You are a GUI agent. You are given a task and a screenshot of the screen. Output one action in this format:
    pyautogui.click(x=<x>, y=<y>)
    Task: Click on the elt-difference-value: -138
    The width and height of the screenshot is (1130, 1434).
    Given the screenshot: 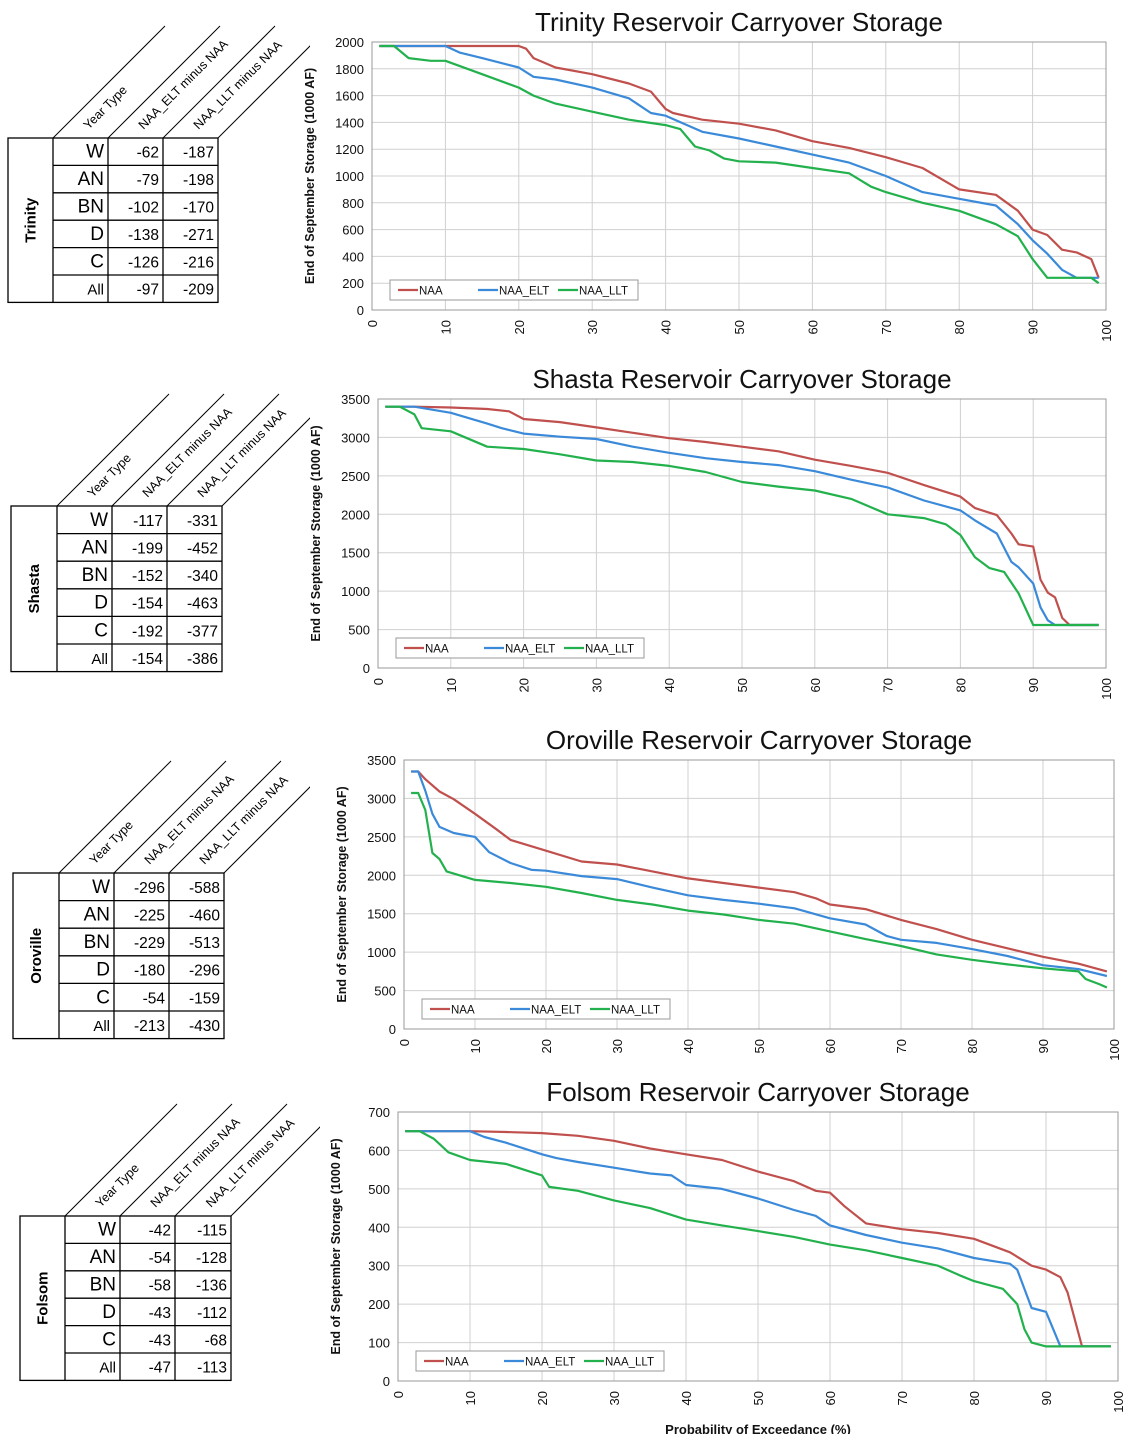 What is the action you would take?
    pyautogui.click(x=143, y=235)
    